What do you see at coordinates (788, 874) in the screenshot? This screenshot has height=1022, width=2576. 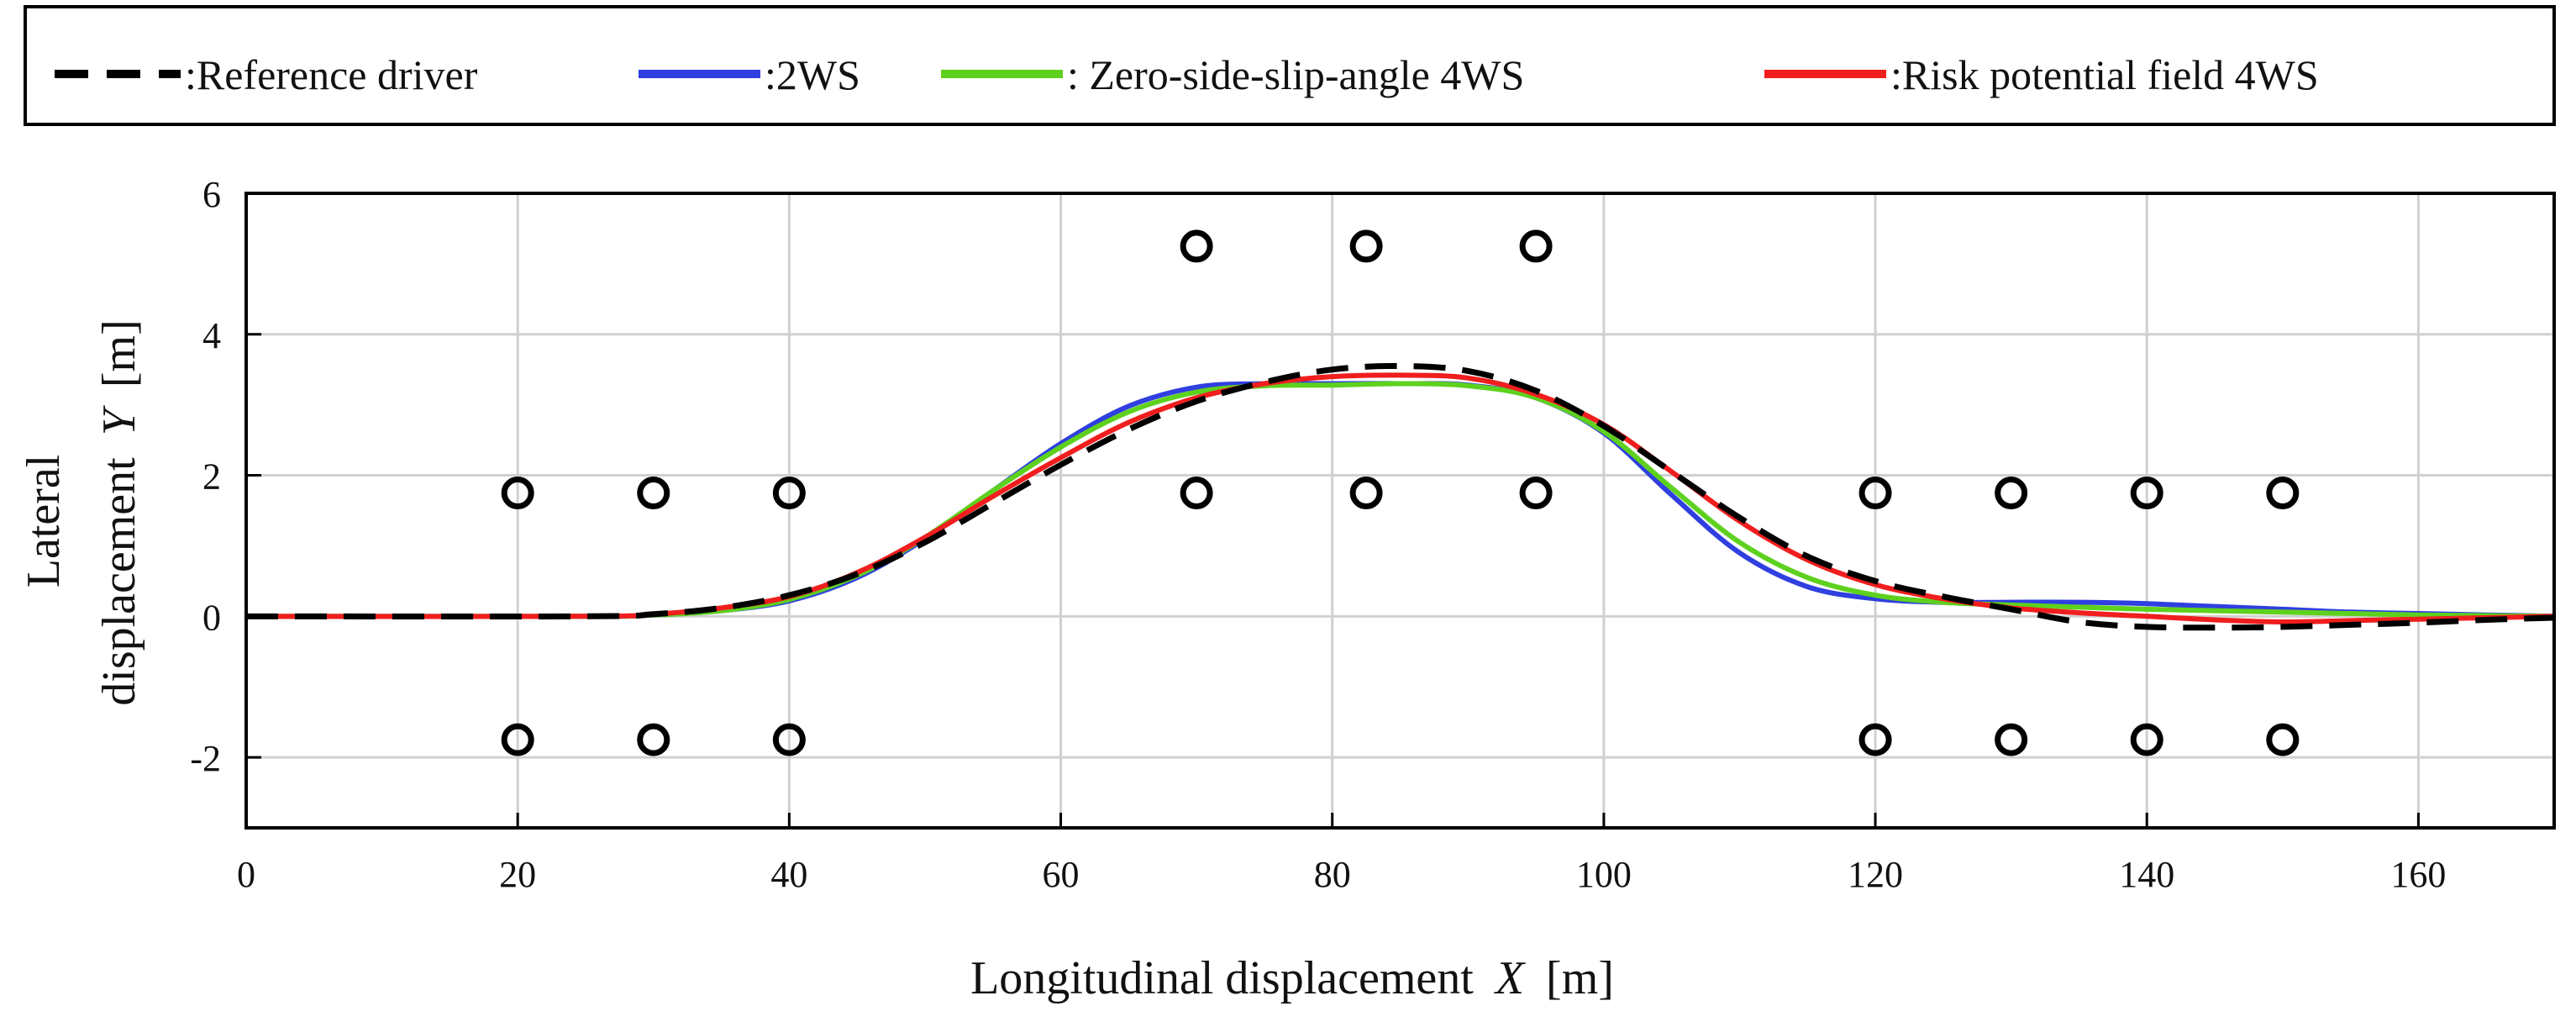 I see `x-tick-label: 40` at bounding box center [788, 874].